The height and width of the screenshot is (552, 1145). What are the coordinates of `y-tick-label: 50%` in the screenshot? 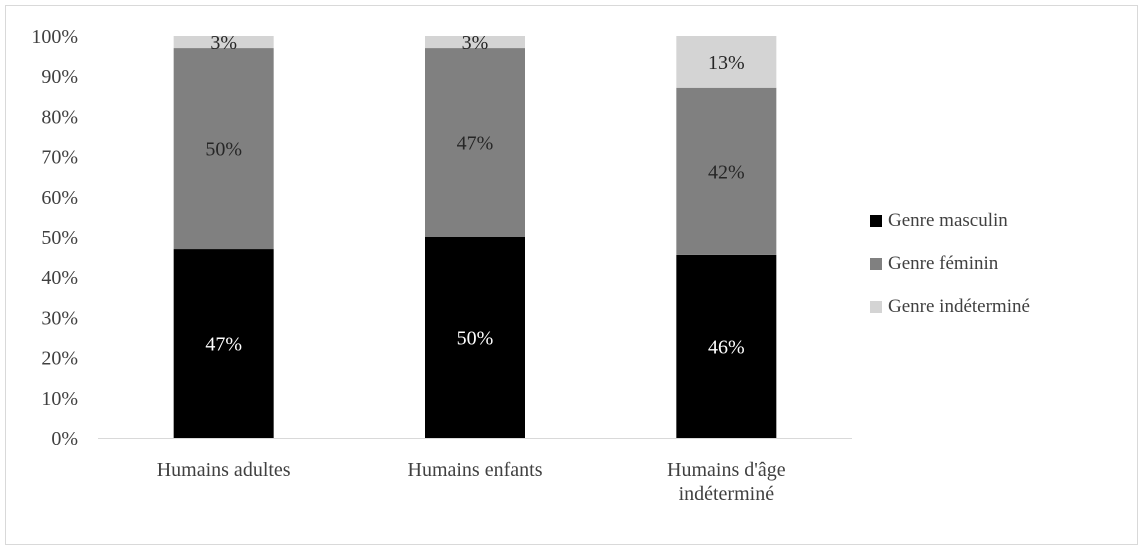 It's located at (59, 238).